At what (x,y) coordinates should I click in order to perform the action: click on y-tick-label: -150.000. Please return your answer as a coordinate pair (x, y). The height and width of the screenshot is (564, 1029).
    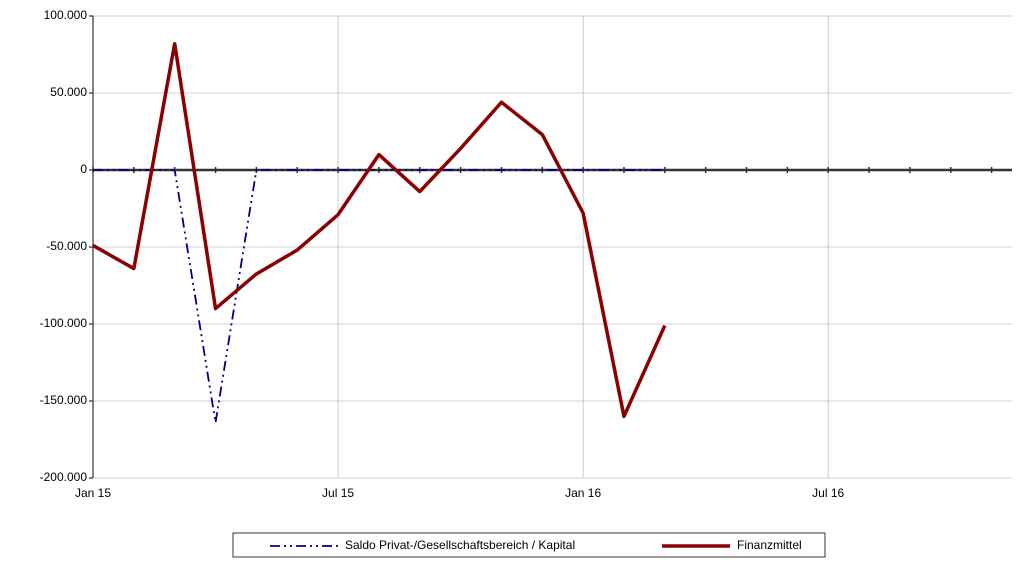
    Looking at the image, I should click on (64, 400).